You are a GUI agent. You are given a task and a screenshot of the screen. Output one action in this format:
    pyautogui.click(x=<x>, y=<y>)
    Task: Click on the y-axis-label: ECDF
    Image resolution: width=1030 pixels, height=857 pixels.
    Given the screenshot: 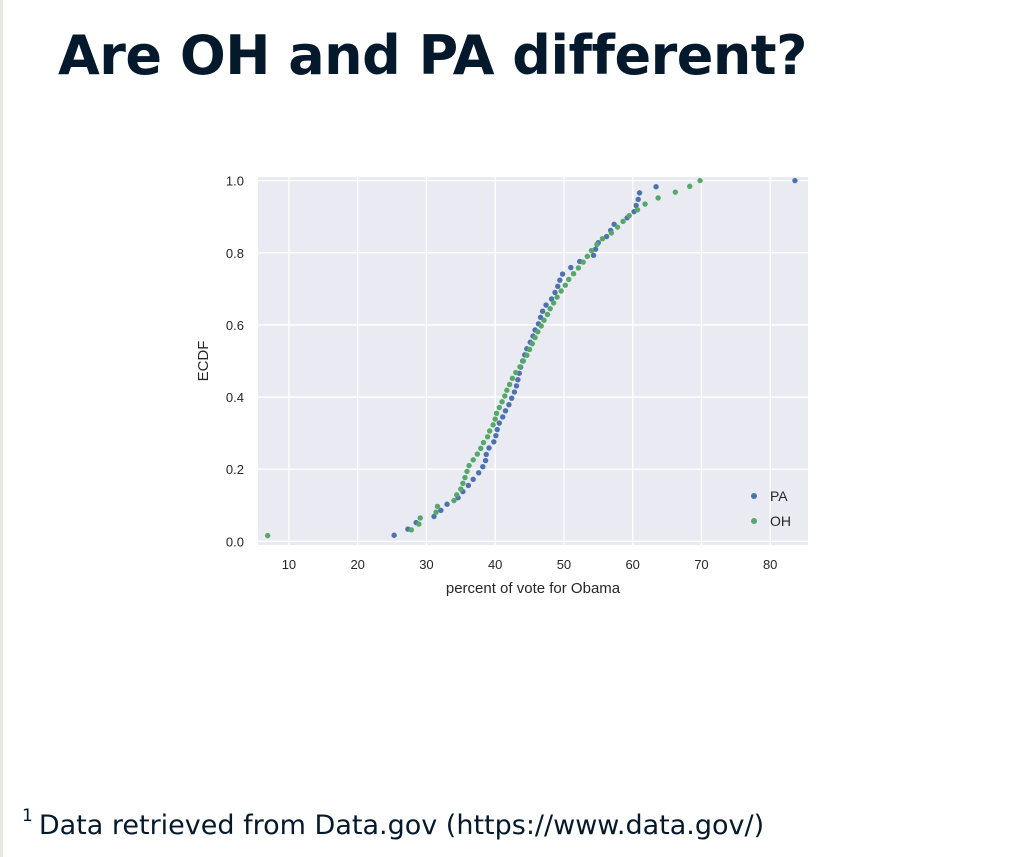 What is the action you would take?
    pyautogui.click(x=203, y=361)
    